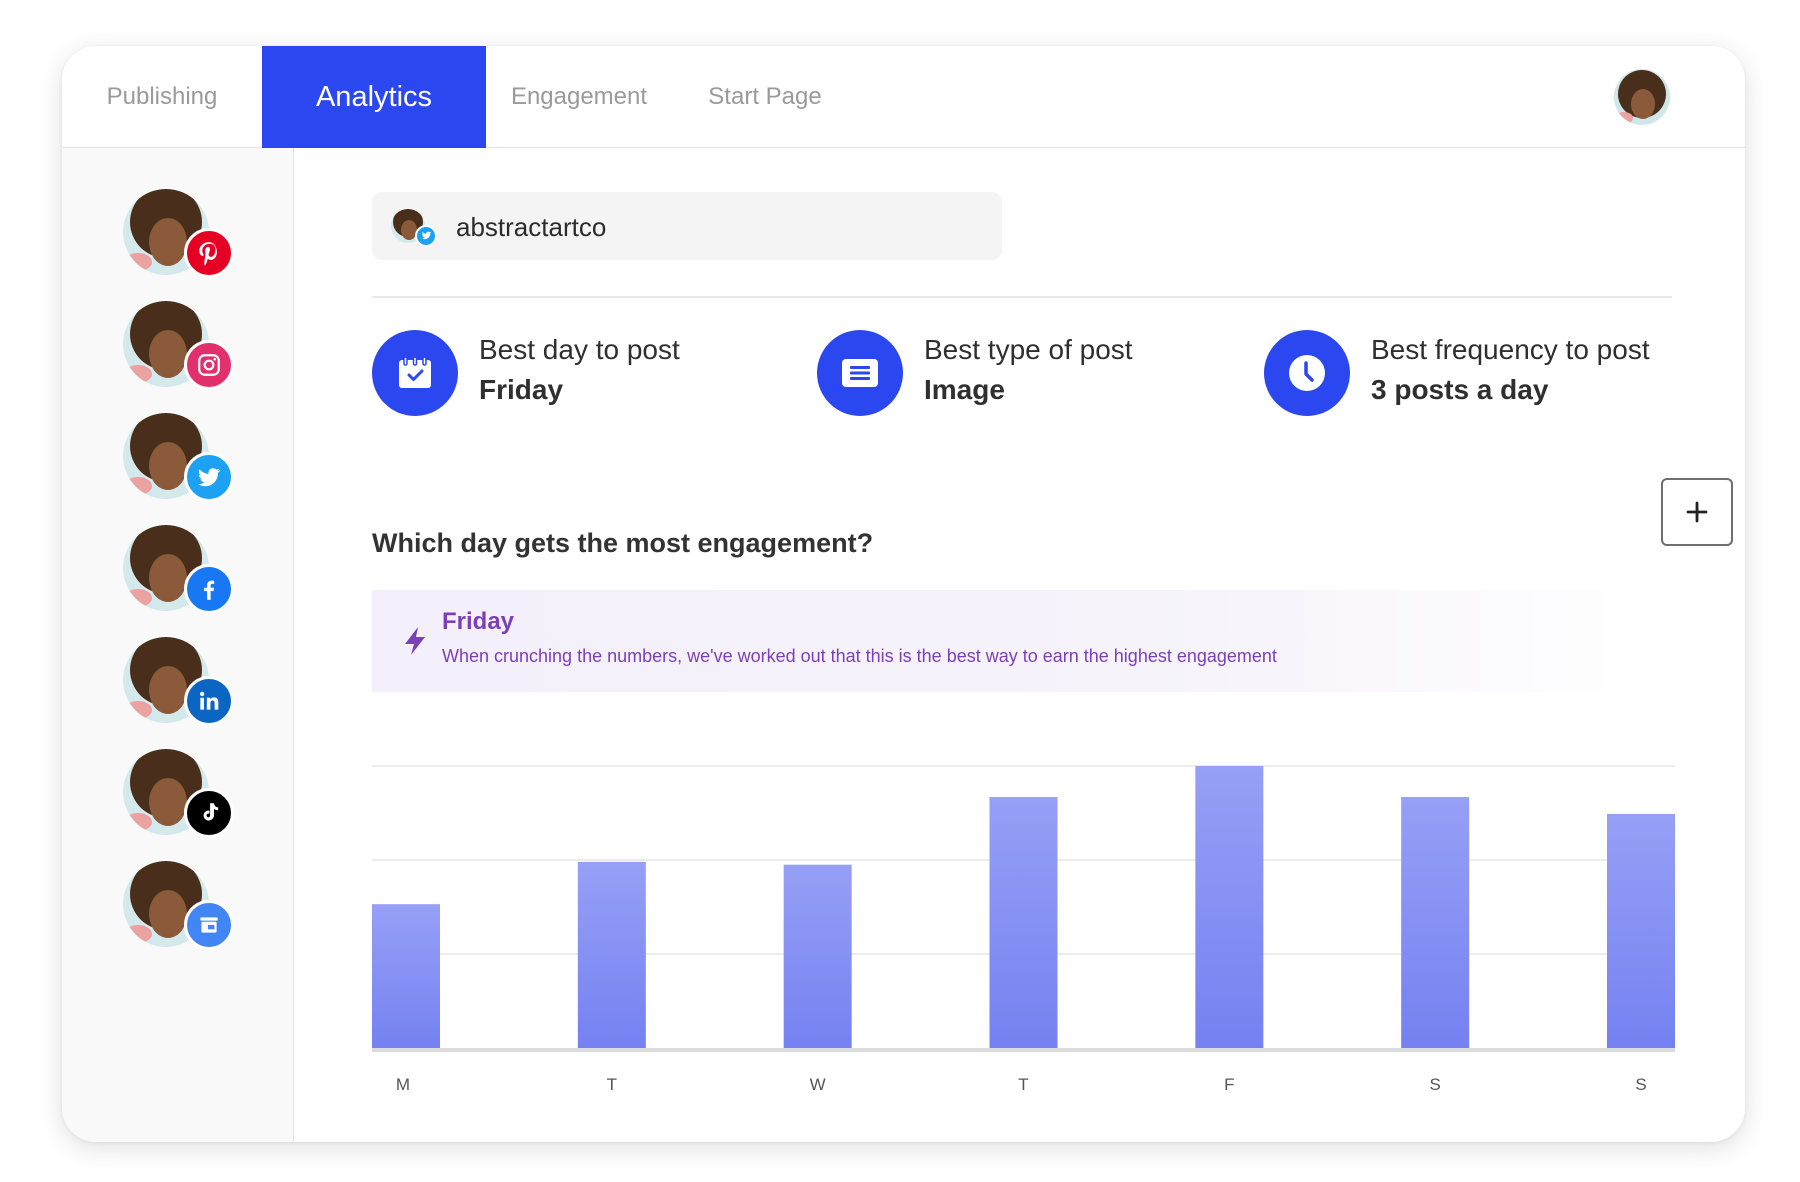  What do you see at coordinates (1642, 97) in the screenshot?
I see `user-avatar` at bounding box center [1642, 97].